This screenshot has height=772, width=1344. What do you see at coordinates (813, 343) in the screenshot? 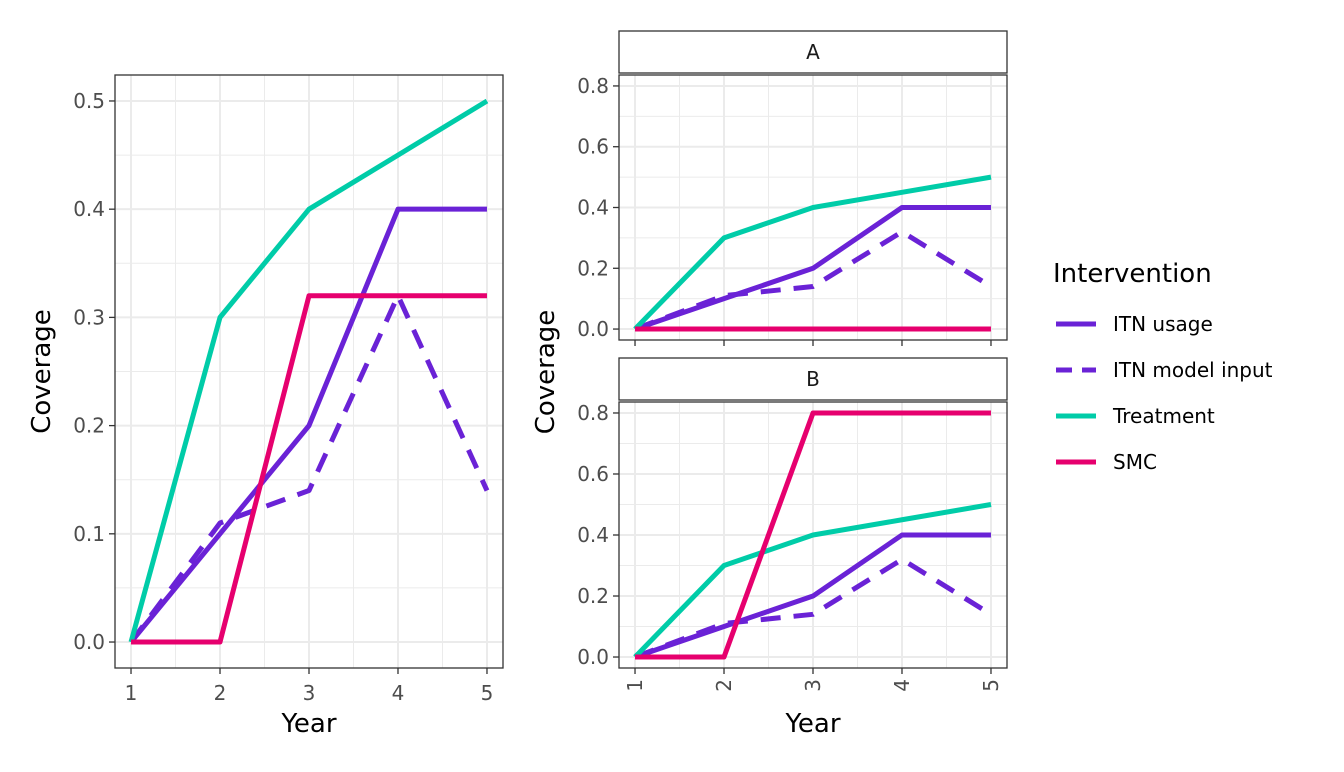
I see `x-axis` at bounding box center [813, 343].